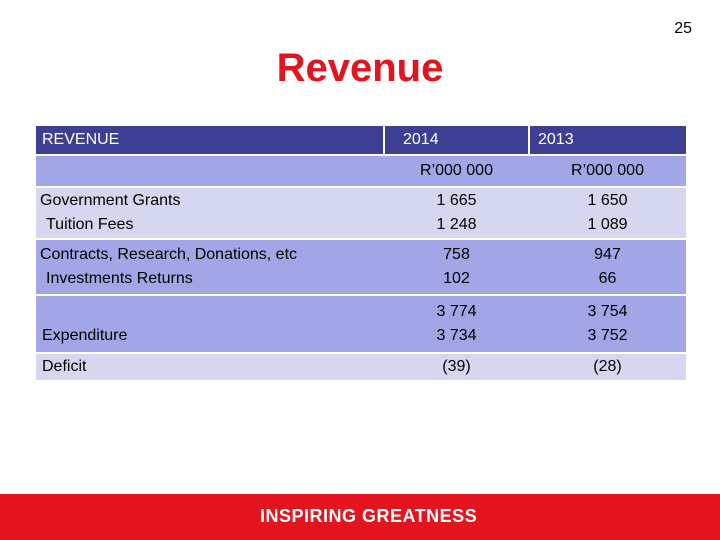 The image size is (720, 540). What do you see at coordinates (85, 335) in the screenshot?
I see `label-expenditure: Expenditure` at bounding box center [85, 335].